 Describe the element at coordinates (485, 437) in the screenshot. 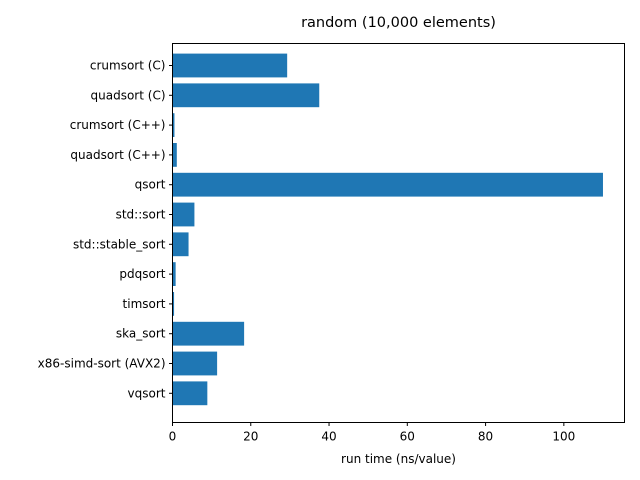

I see `x-tick-label: 80` at that location.